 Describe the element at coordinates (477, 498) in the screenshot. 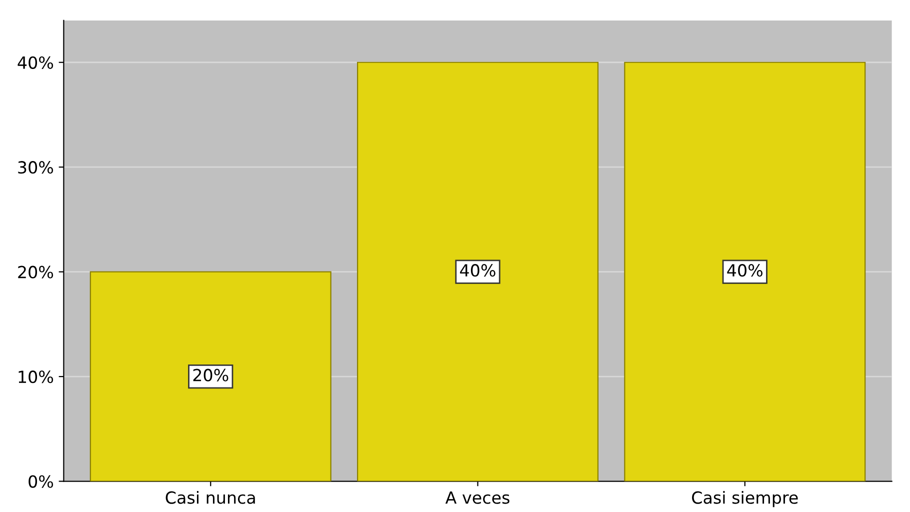

I see `x-tick-label: A veces` at that location.